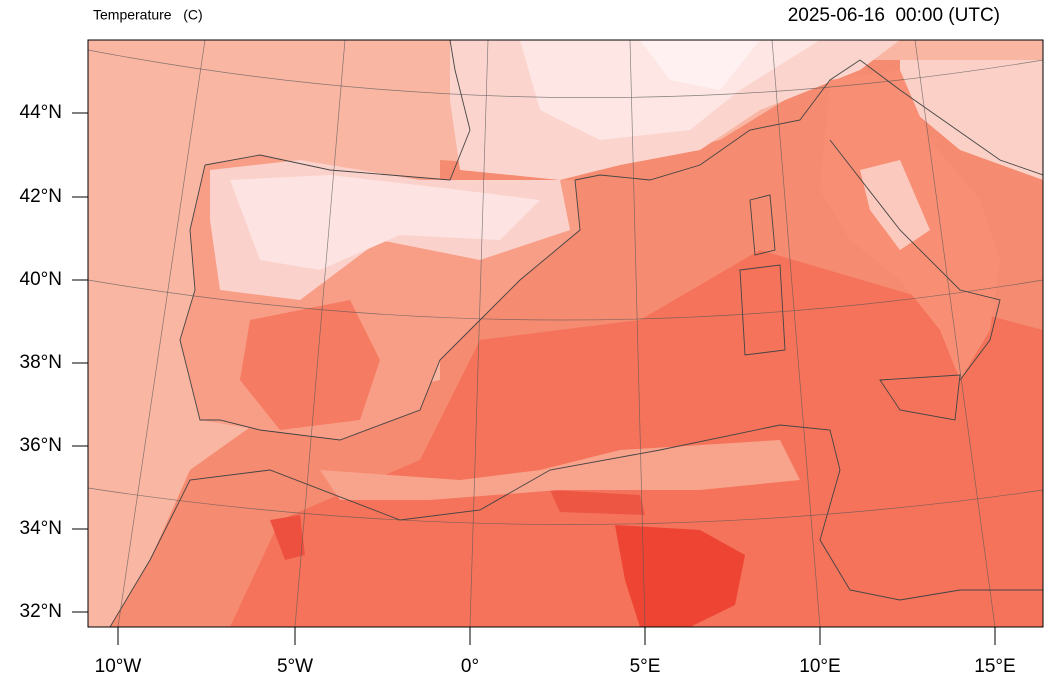 This screenshot has width=1050, height=680. What do you see at coordinates (41, 611) in the screenshot?
I see `lat-label: 32°N` at bounding box center [41, 611].